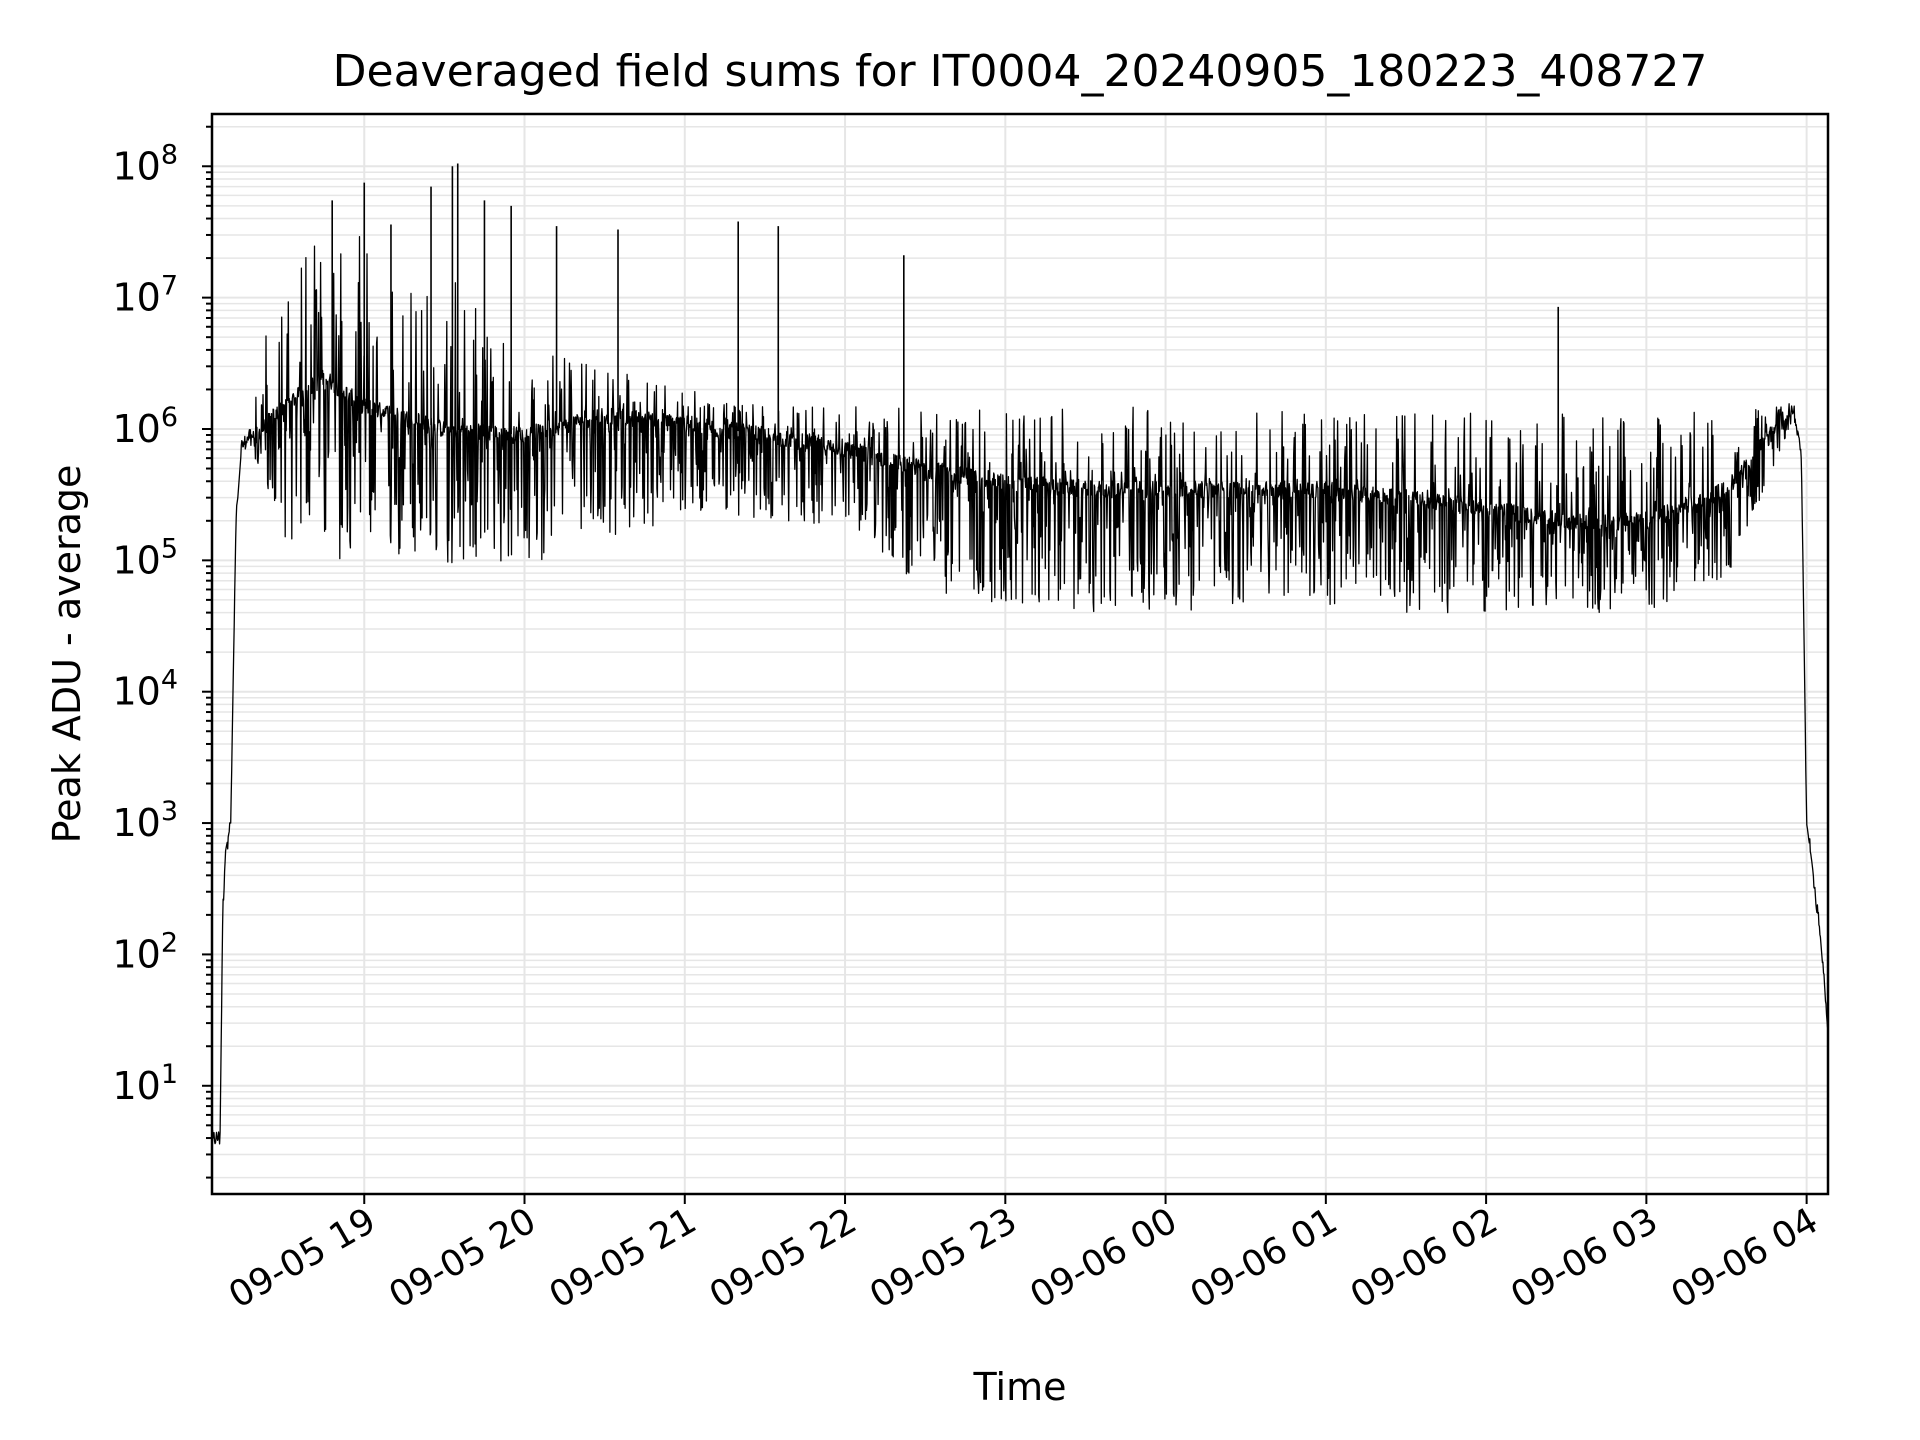 The image size is (1920, 1440). What do you see at coordinates (145, 295) in the screenshot?
I see `y-tick-label: 107` at bounding box center [145, 295].